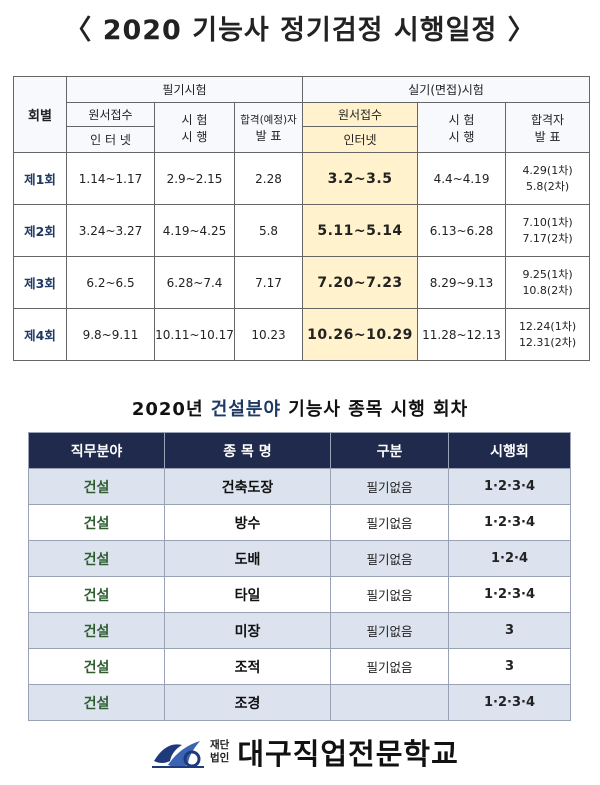  I want to click on table-row: 건설 조적 필기없음 3, so click(299, 666).